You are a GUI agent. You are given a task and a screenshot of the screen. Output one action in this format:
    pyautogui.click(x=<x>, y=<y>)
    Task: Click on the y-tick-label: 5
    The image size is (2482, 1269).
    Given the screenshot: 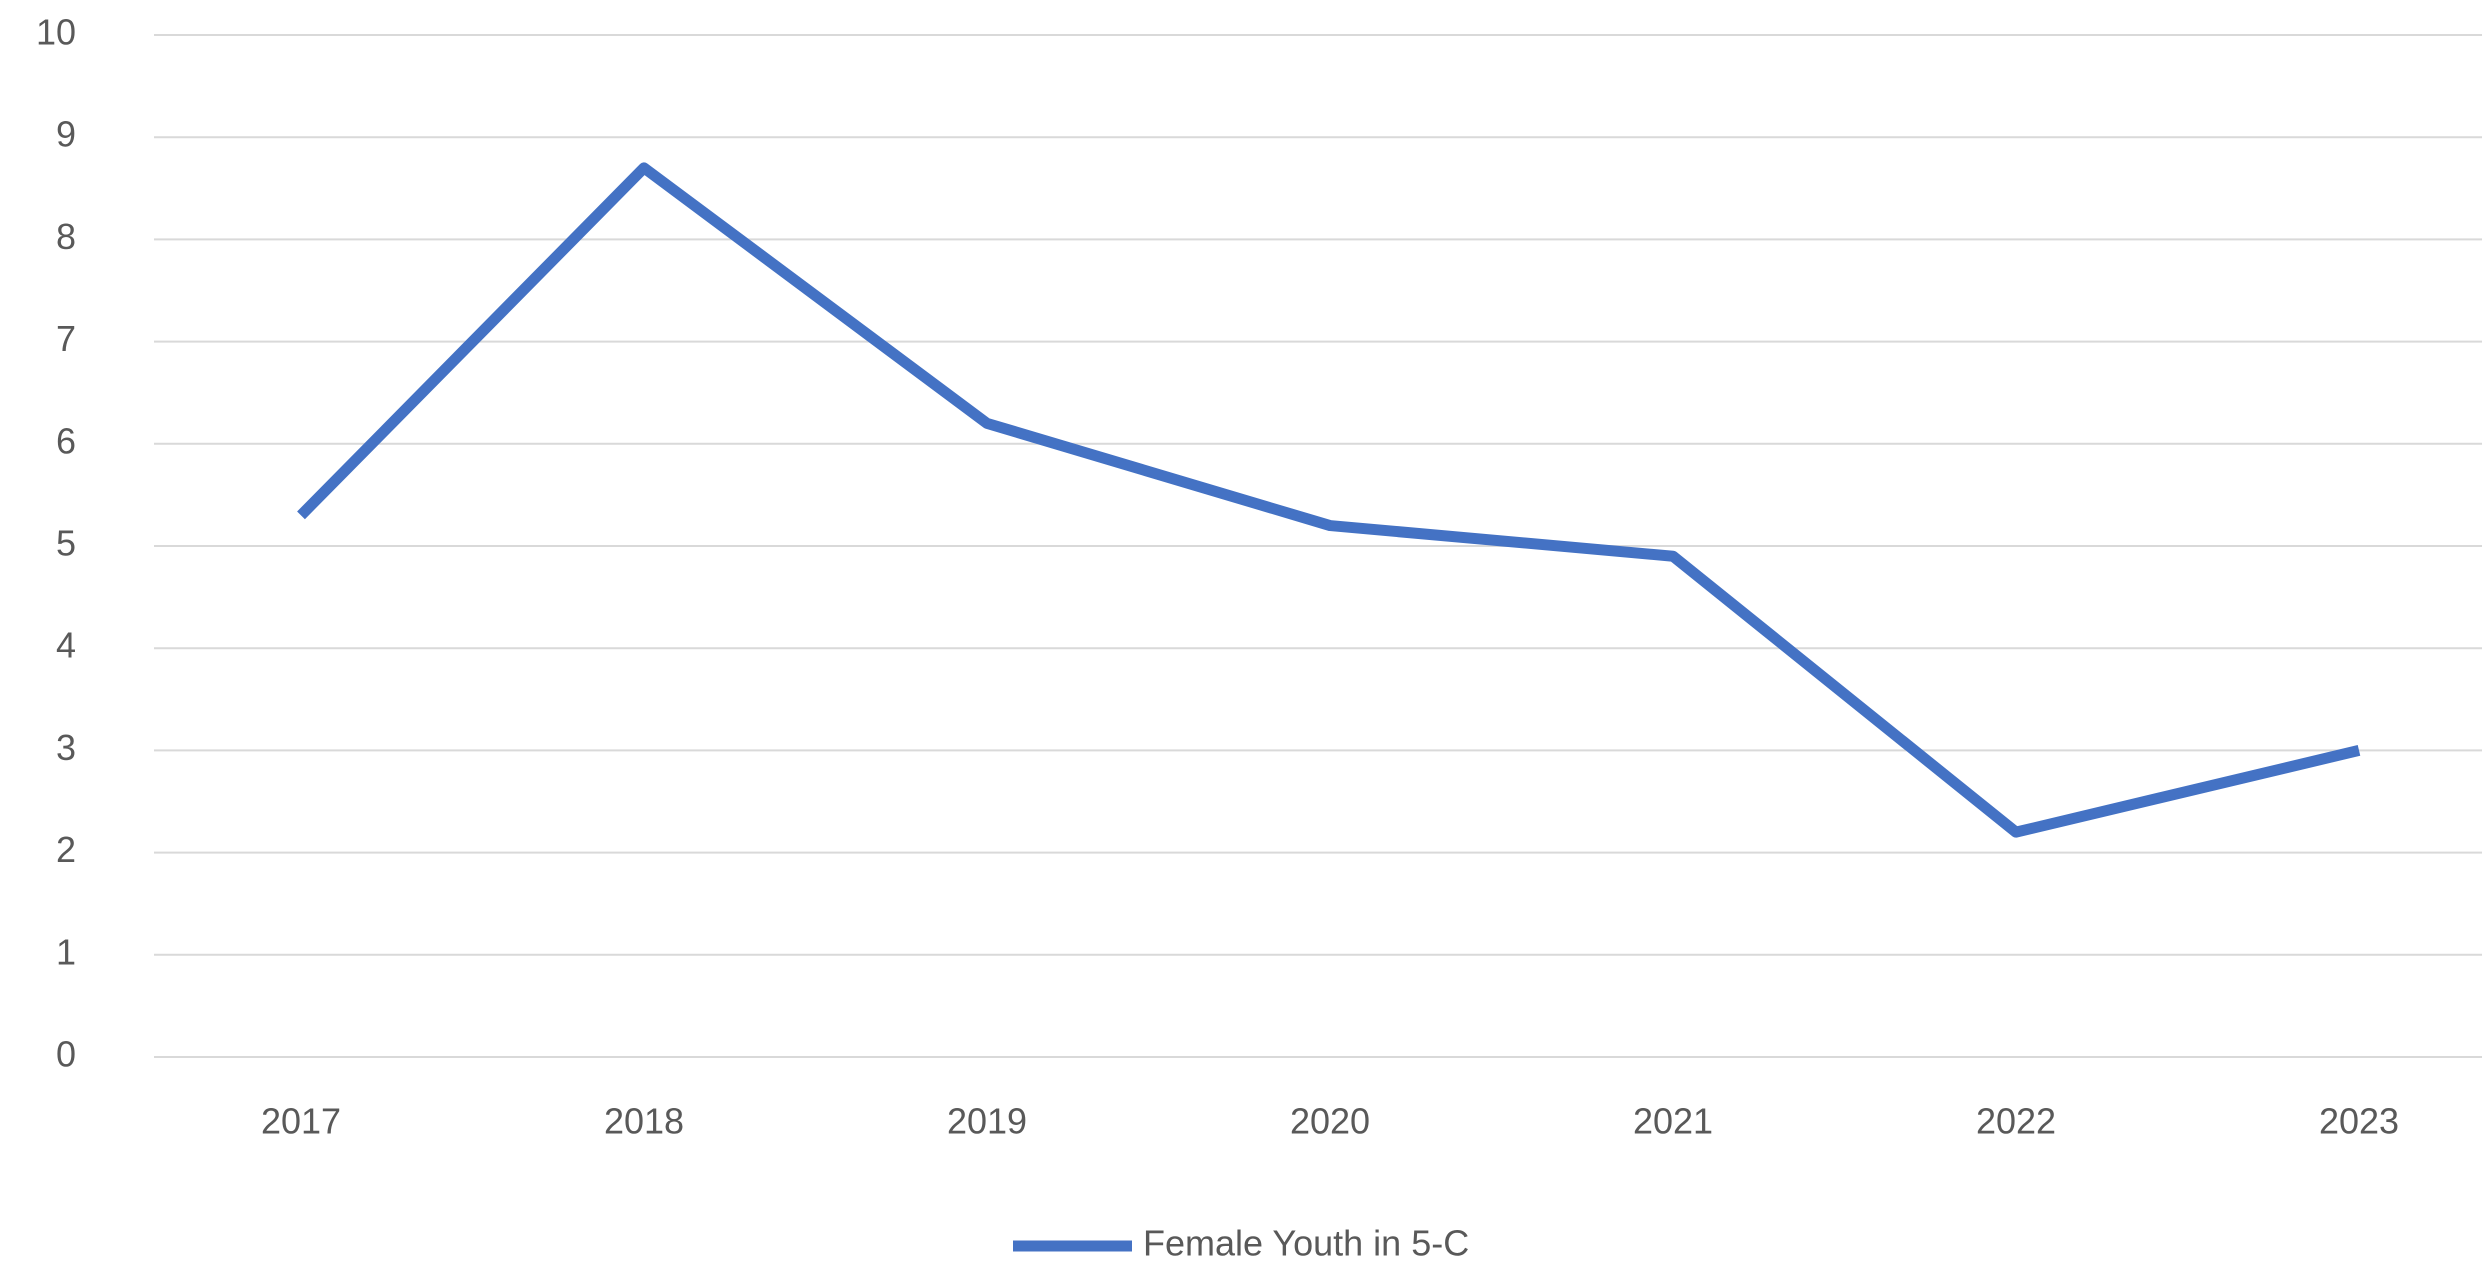 What is the action you would take?
    pyautogui.click(x=66, y=543)
    